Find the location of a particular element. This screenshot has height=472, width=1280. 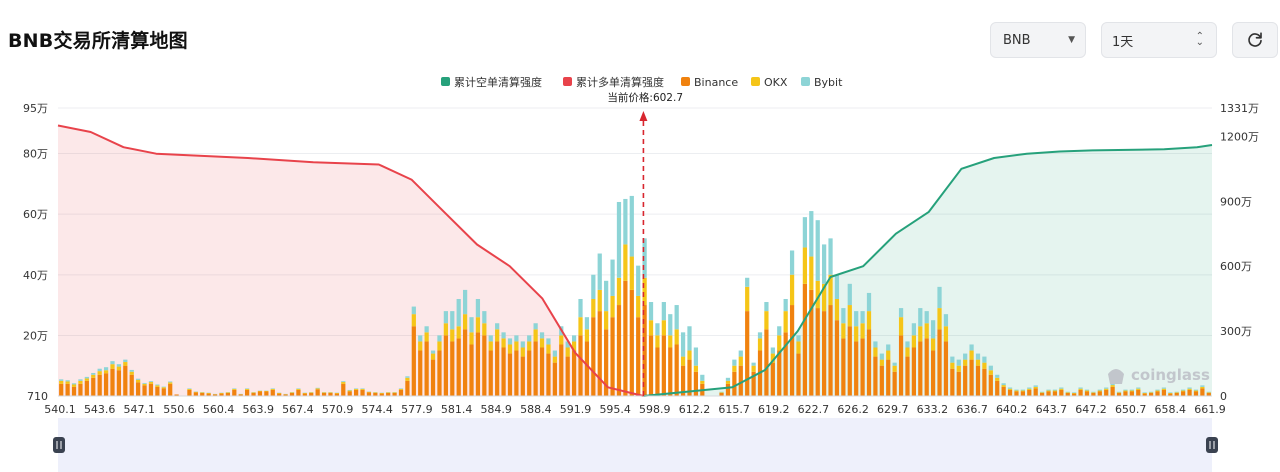

x-tick: 615.7 is located at coordinates (734, 409).